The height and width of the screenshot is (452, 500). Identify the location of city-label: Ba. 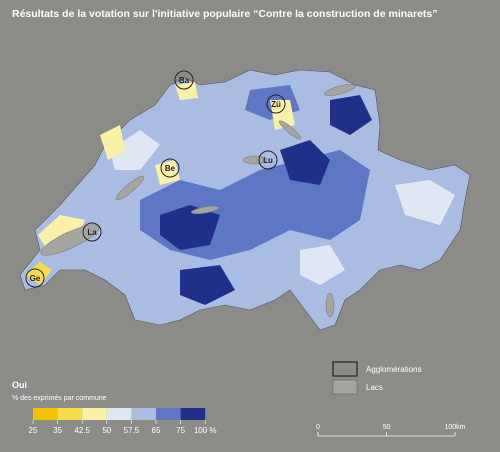
(184, 80).